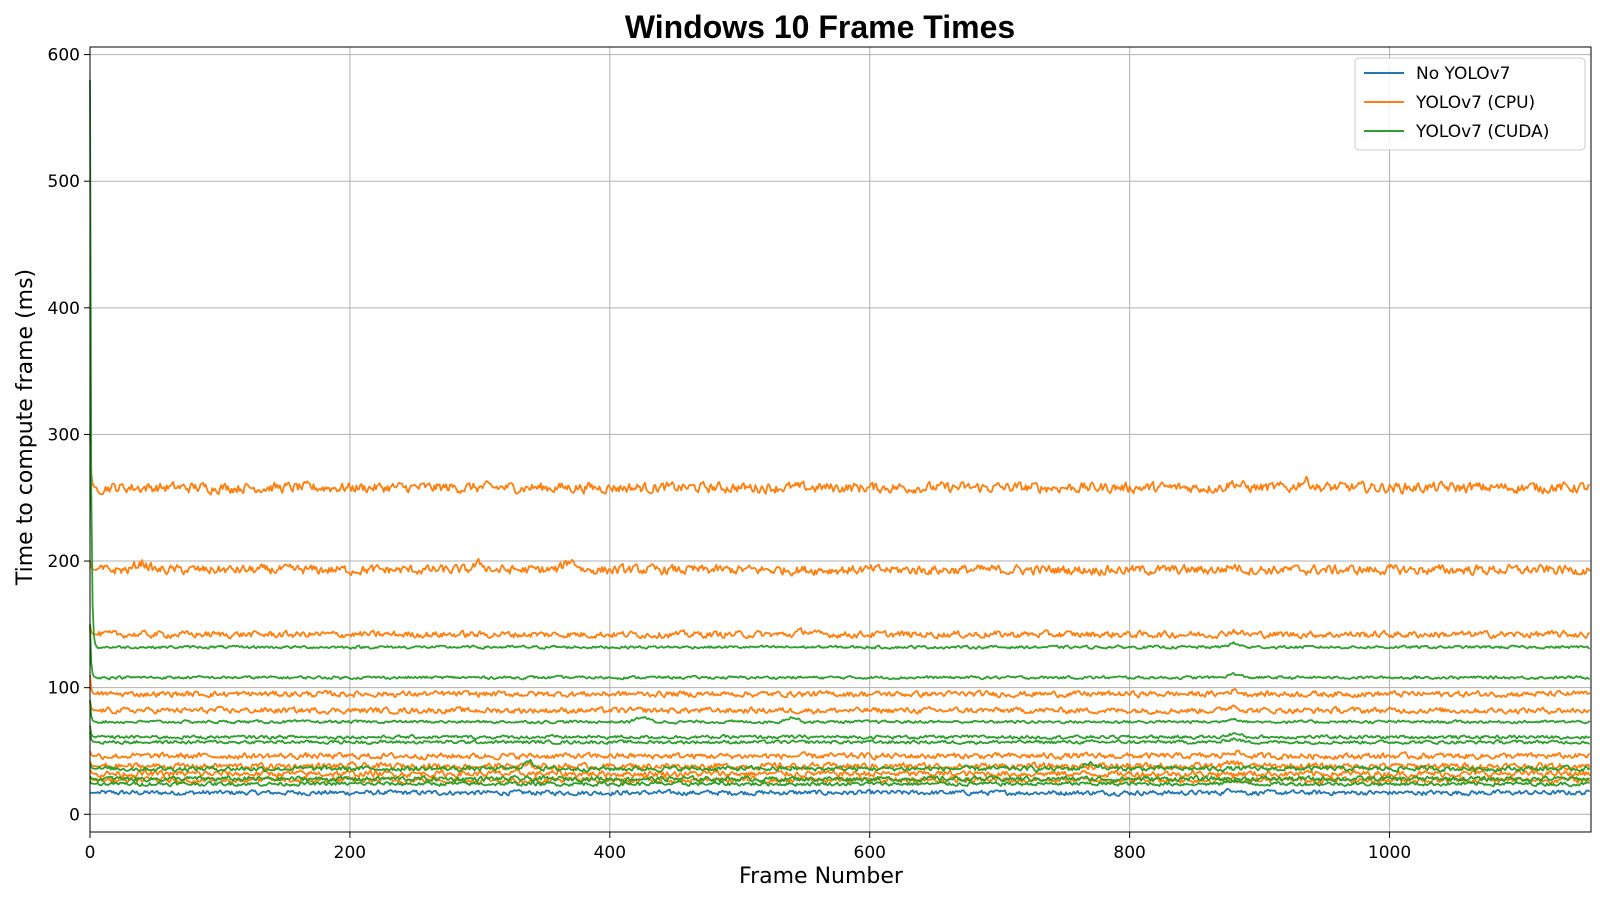 Image resolution: width=1600 pixels, height=900 pixels. Describe the element at coordinates (870, 853) in the screenshot. I see `x-tick-label: 600` at that location.